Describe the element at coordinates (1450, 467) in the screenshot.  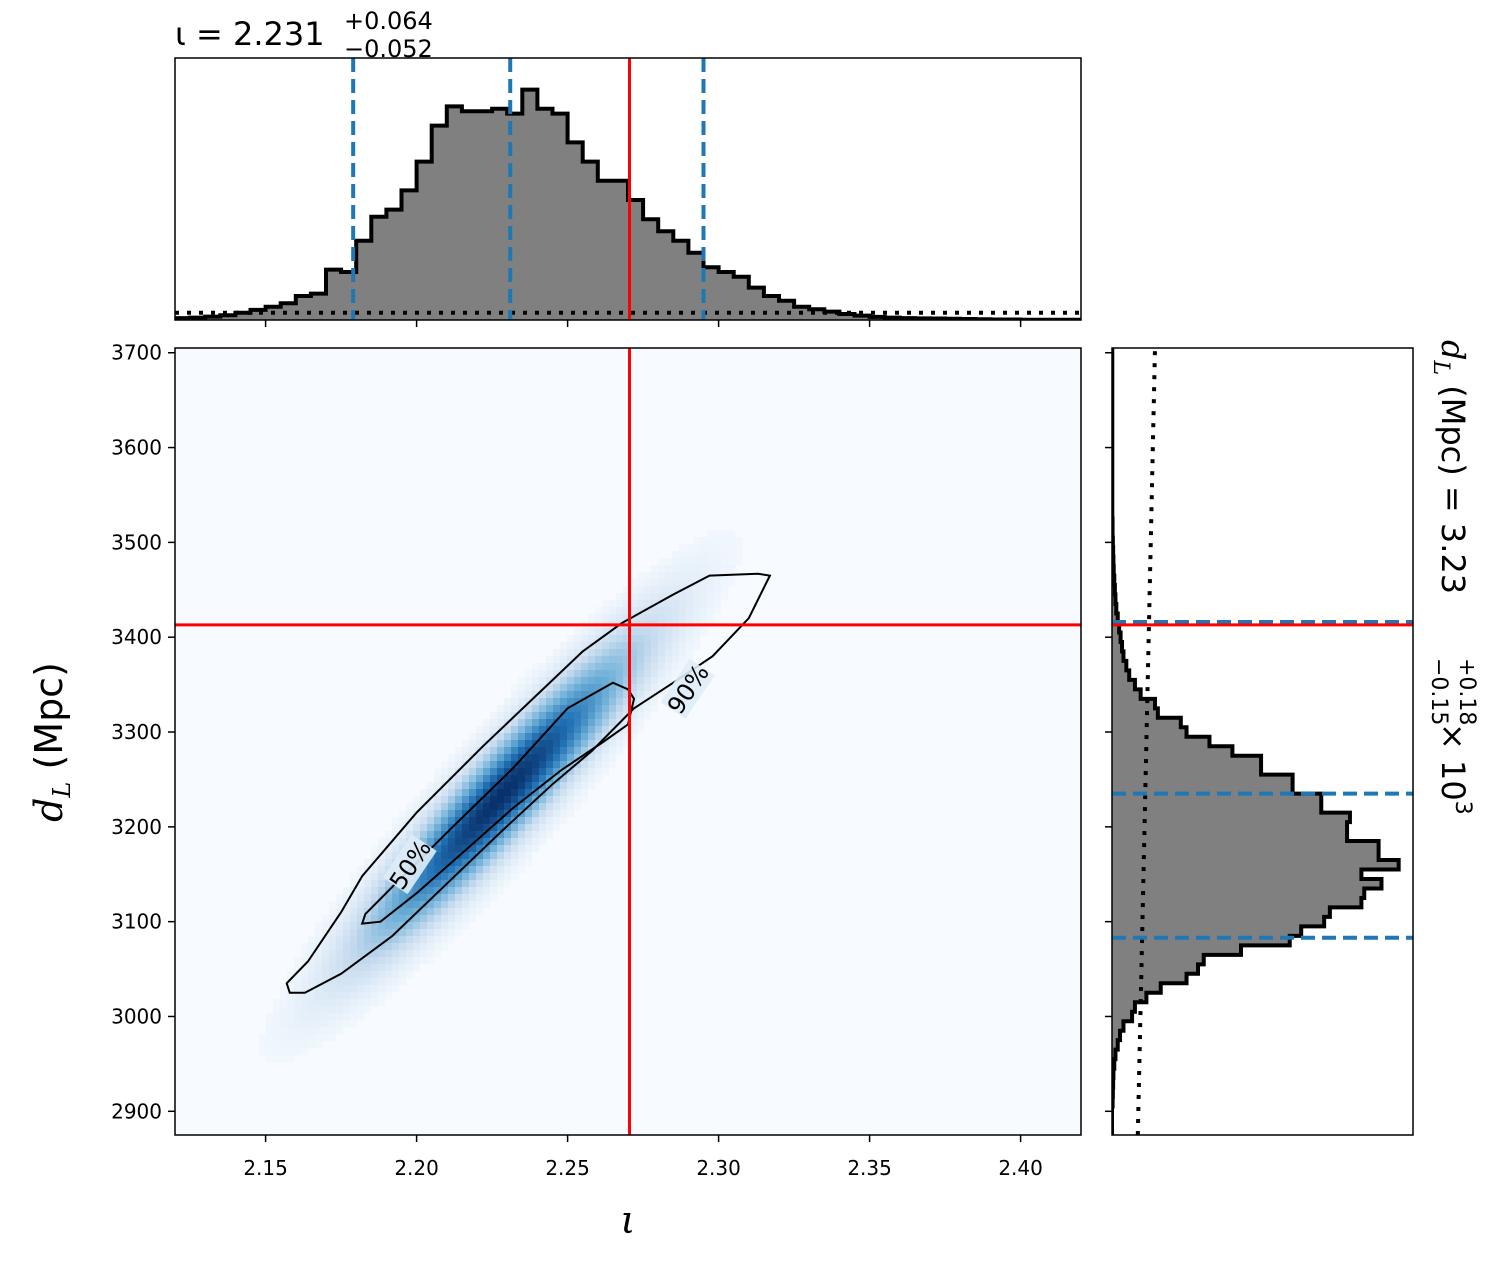
I see `svg-text: dL (Mpc) = 3.23` at that location.